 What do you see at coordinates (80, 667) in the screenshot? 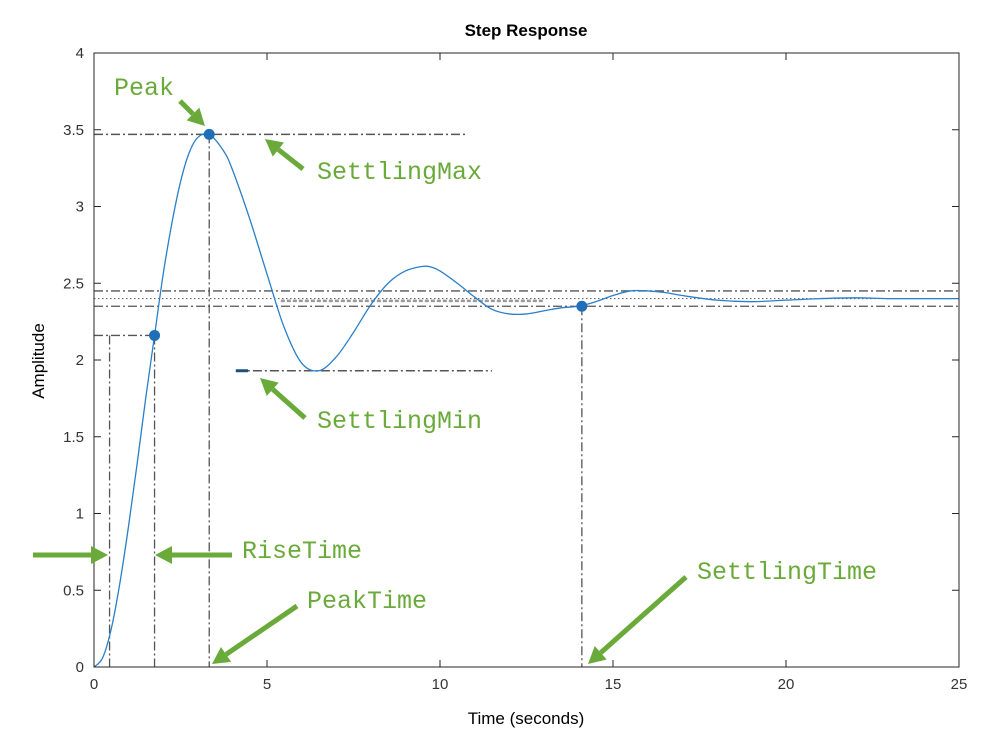
I see `y-tick-label: 0` at bounding box center [80, 667].